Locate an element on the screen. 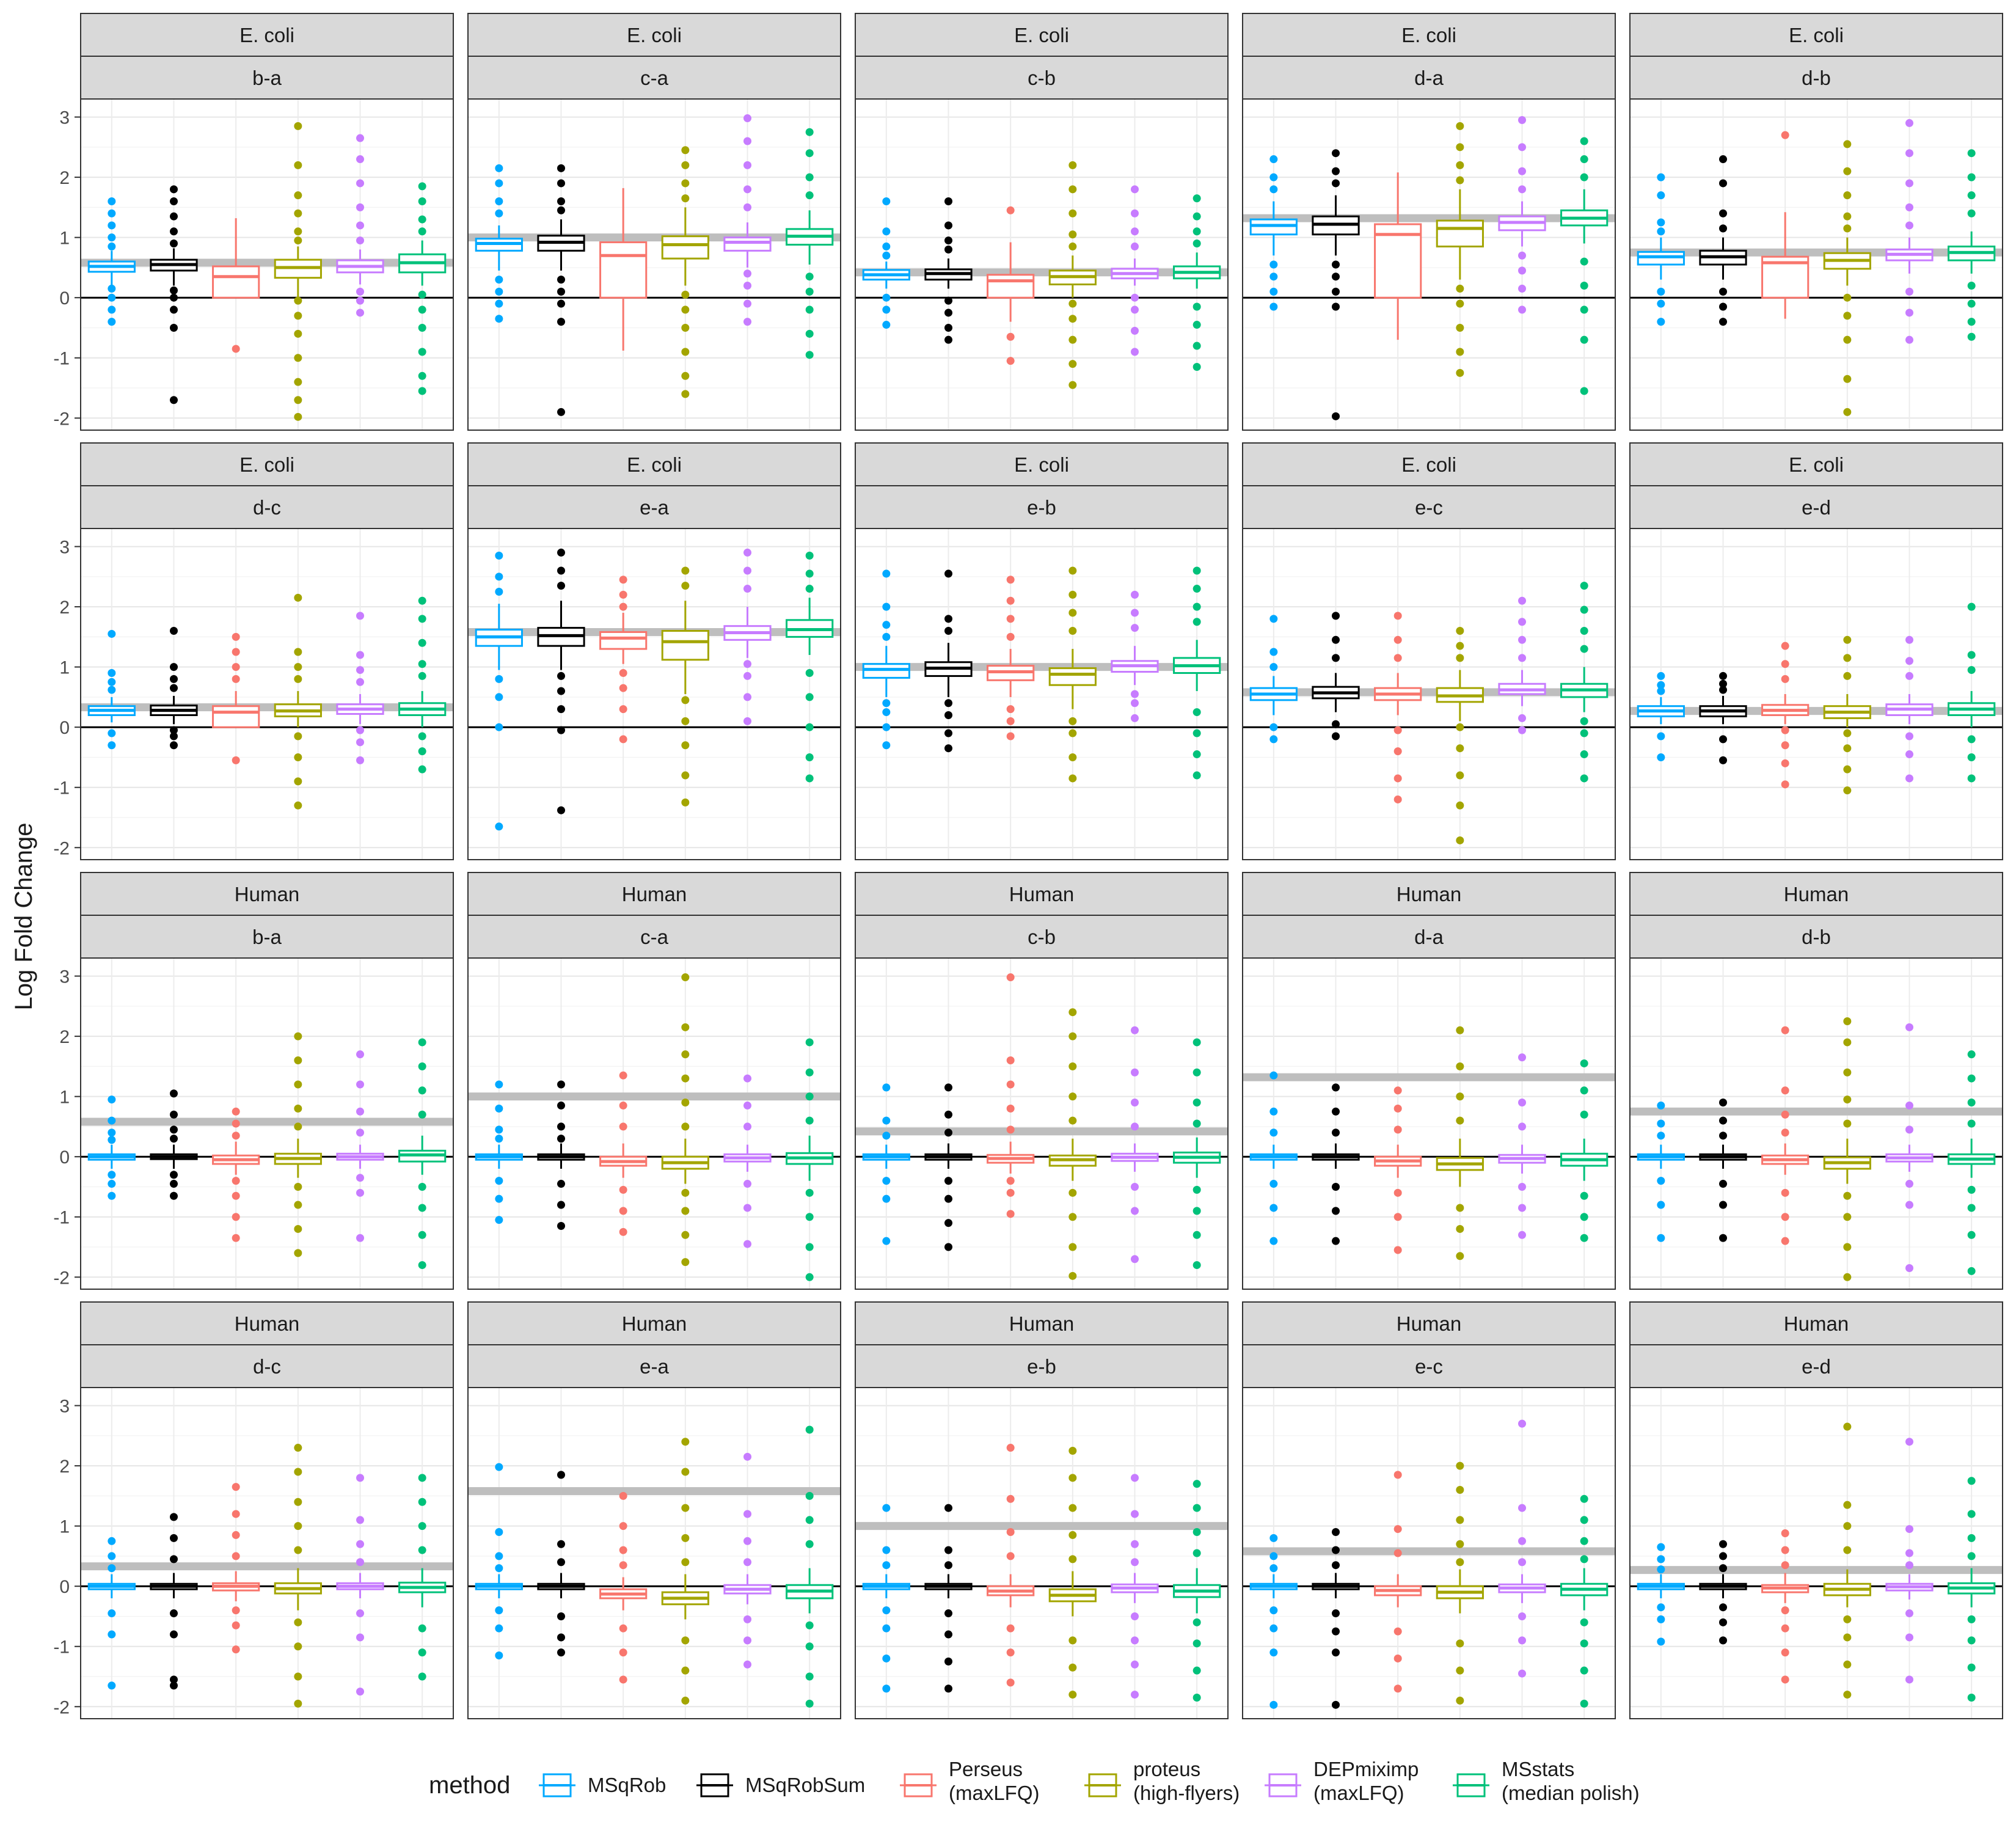 The height and width of the screenshot is (1836, 2016). y-tick-label: 1 is located at coordinates (64, 1527).